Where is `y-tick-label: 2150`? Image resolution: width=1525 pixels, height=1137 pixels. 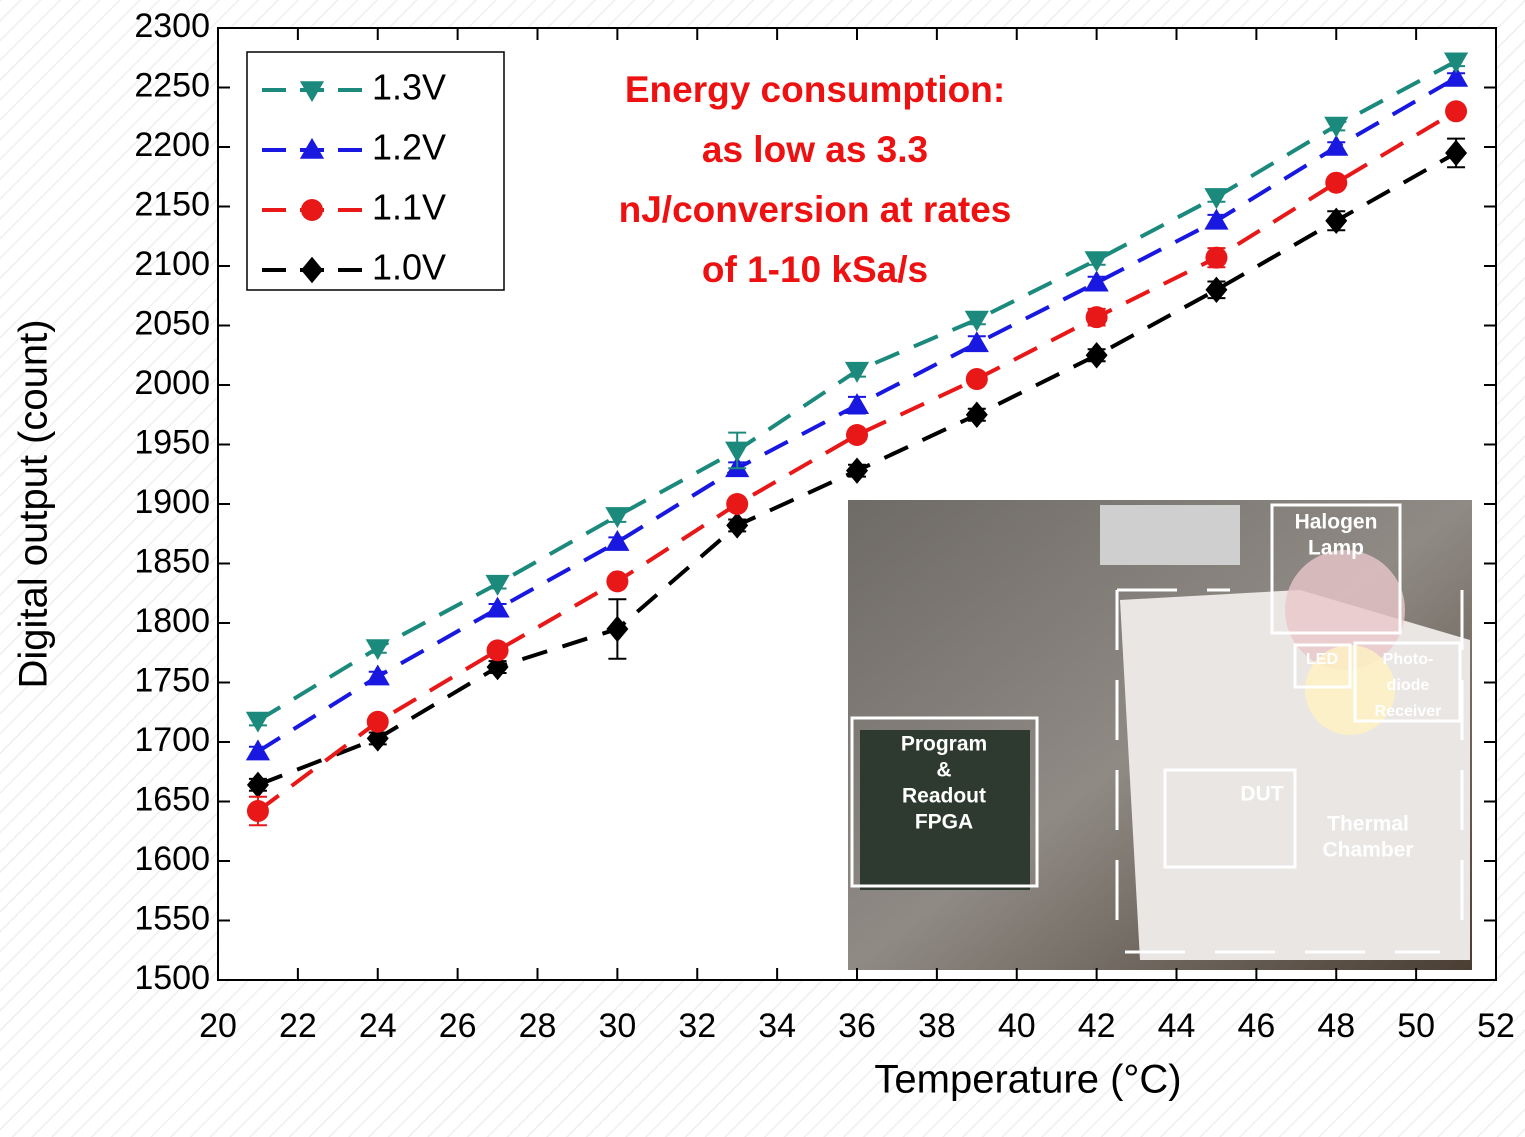 y-tick-label: 2150 is located at coordinates (172, 204).